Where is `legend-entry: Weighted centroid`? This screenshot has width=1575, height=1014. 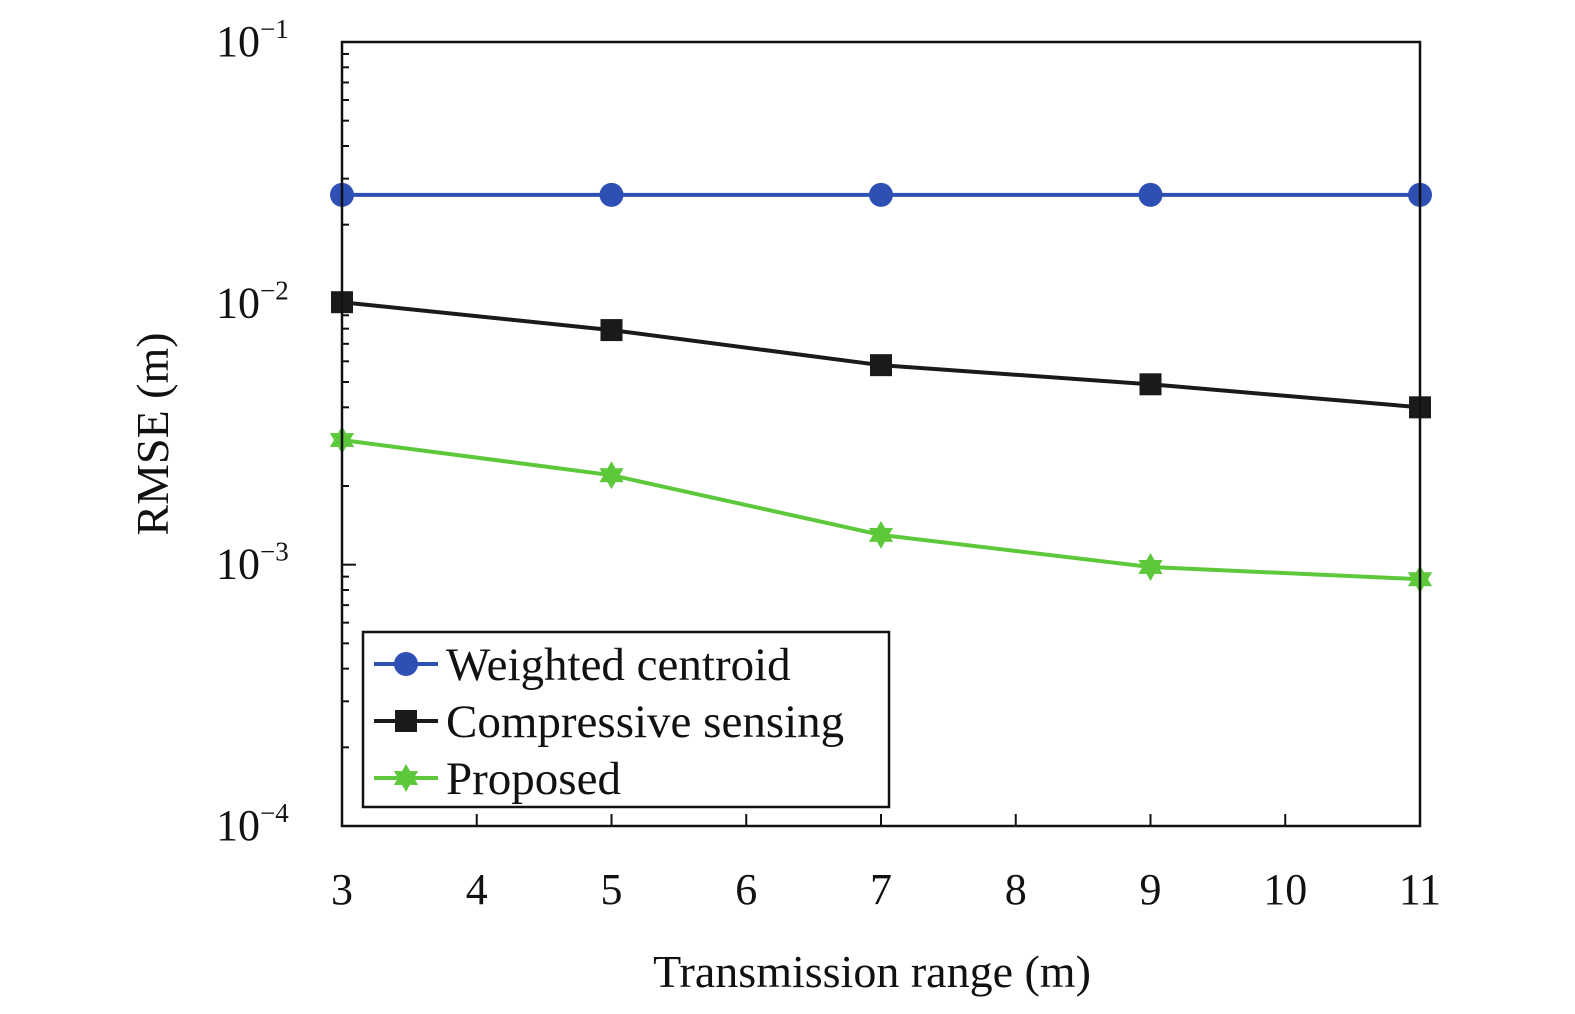
legend-entry: Weighted centroid is located at coordinates (582, 665).